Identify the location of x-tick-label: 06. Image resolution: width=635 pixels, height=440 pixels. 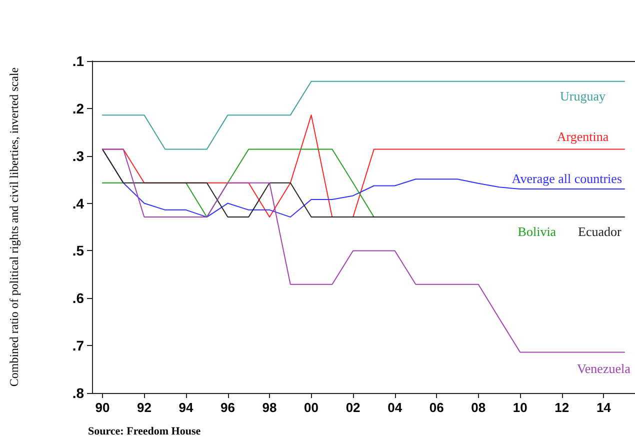
(436, 407).